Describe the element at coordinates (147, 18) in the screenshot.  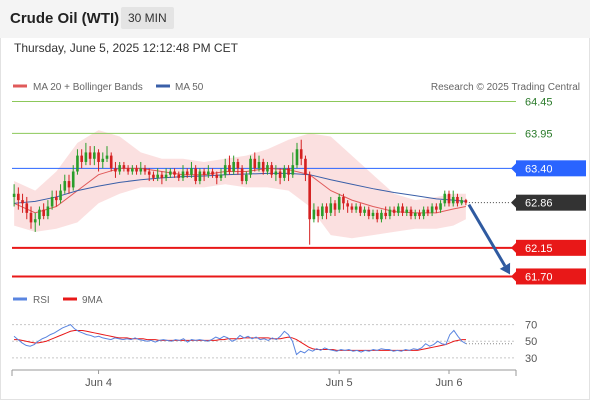
I see `timeframe-button: 30 MIN` at that location.